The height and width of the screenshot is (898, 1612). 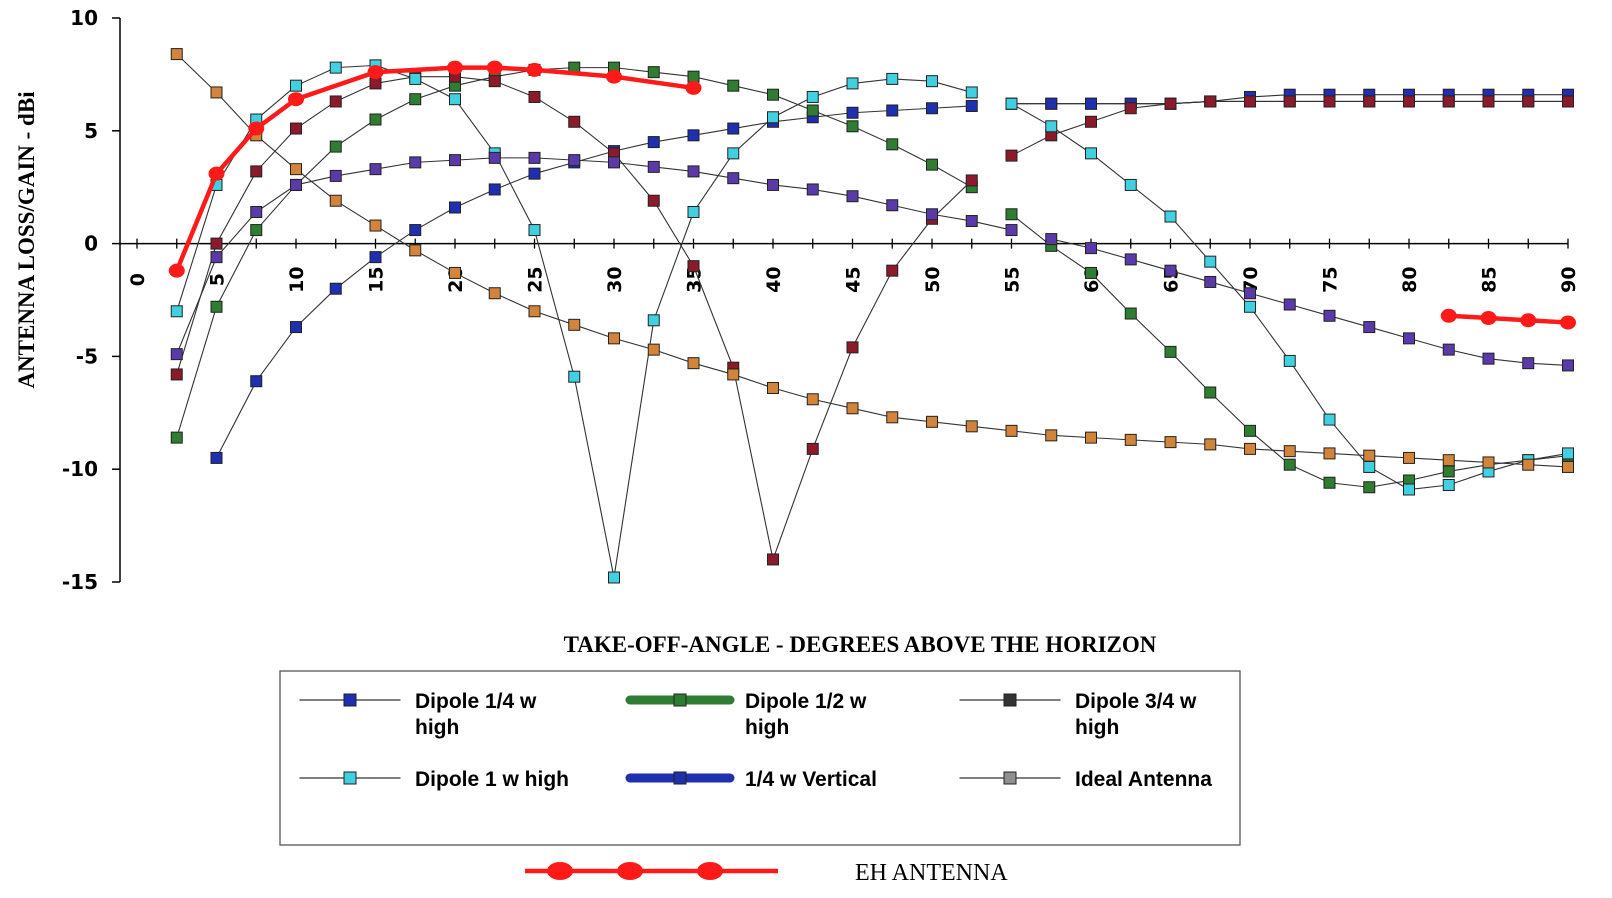 What do you see at coordinates (377, 279) in the screenshot?
I see `x-tick-label: 15` at bounding box center [377, 279].